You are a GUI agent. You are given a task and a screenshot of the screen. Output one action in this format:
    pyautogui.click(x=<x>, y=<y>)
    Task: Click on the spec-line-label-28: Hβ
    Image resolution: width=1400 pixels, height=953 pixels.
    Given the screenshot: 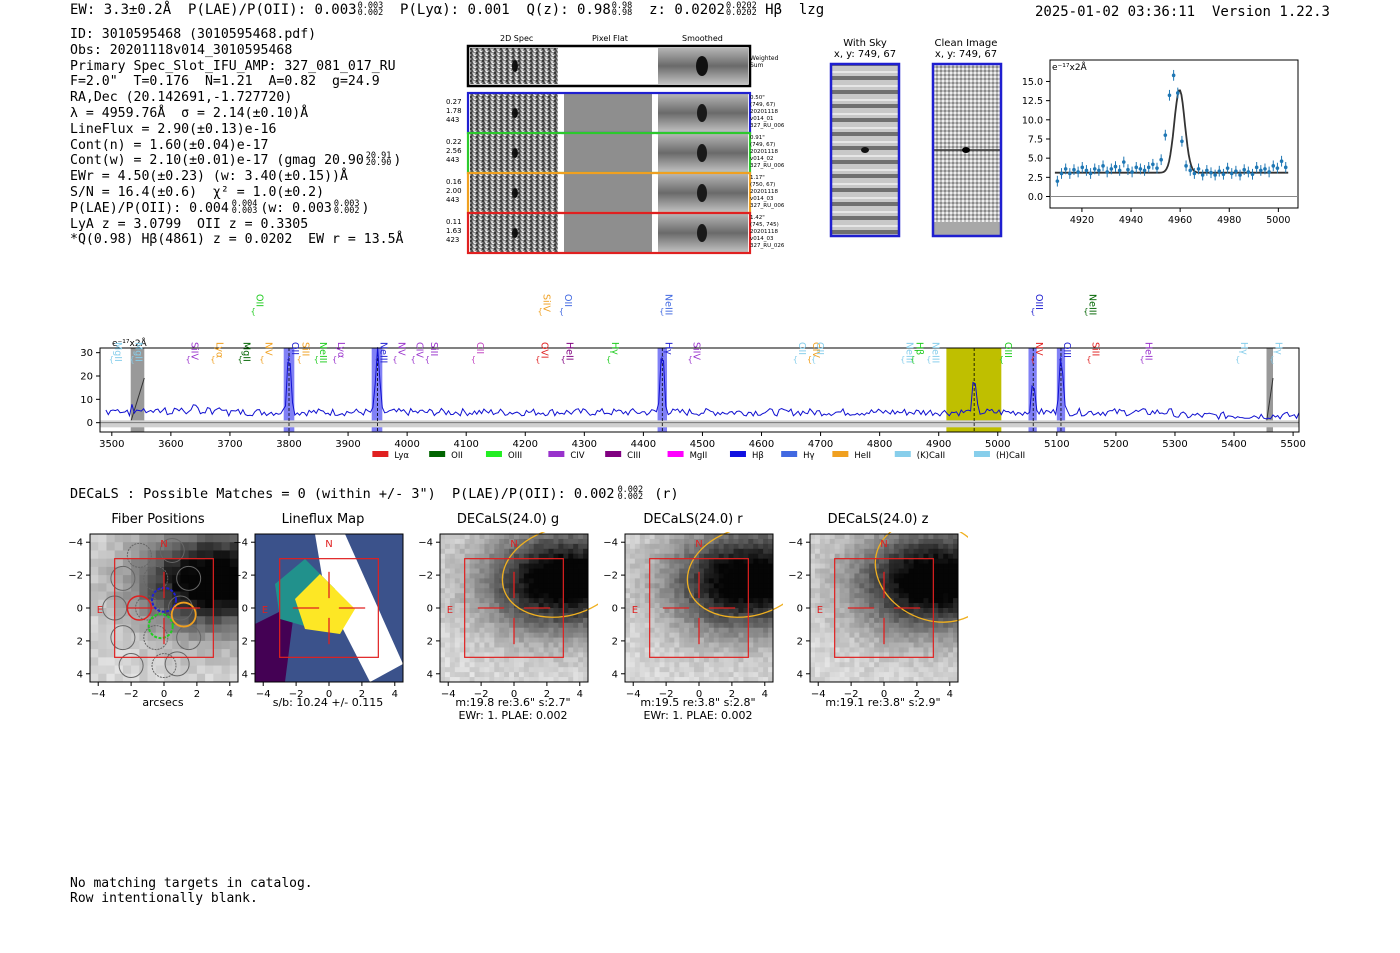 What is the action you would take?
    pyautogui.click(x=918, y=348)
    